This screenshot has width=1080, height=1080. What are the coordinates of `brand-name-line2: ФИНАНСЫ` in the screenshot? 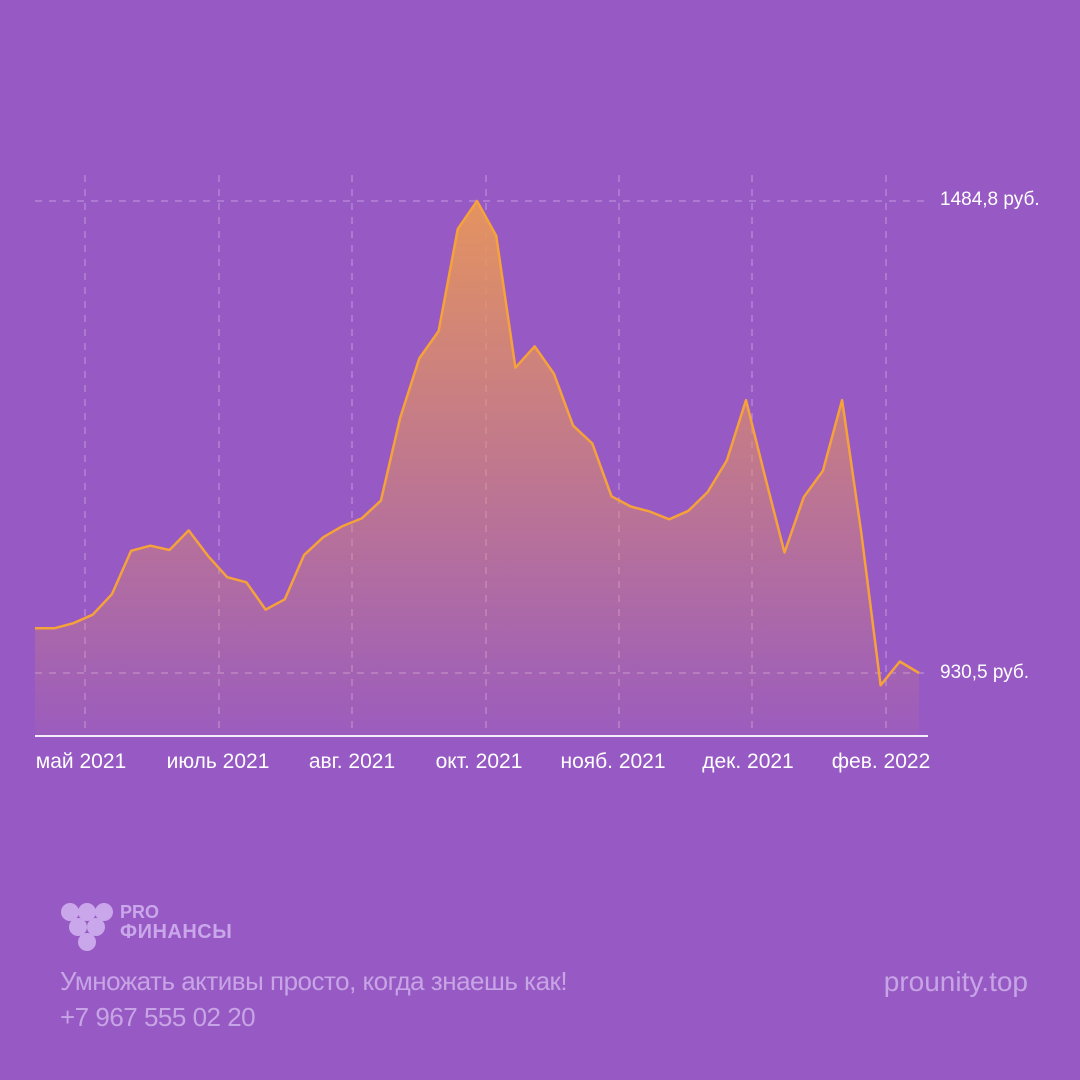 It's located at (176, 932).